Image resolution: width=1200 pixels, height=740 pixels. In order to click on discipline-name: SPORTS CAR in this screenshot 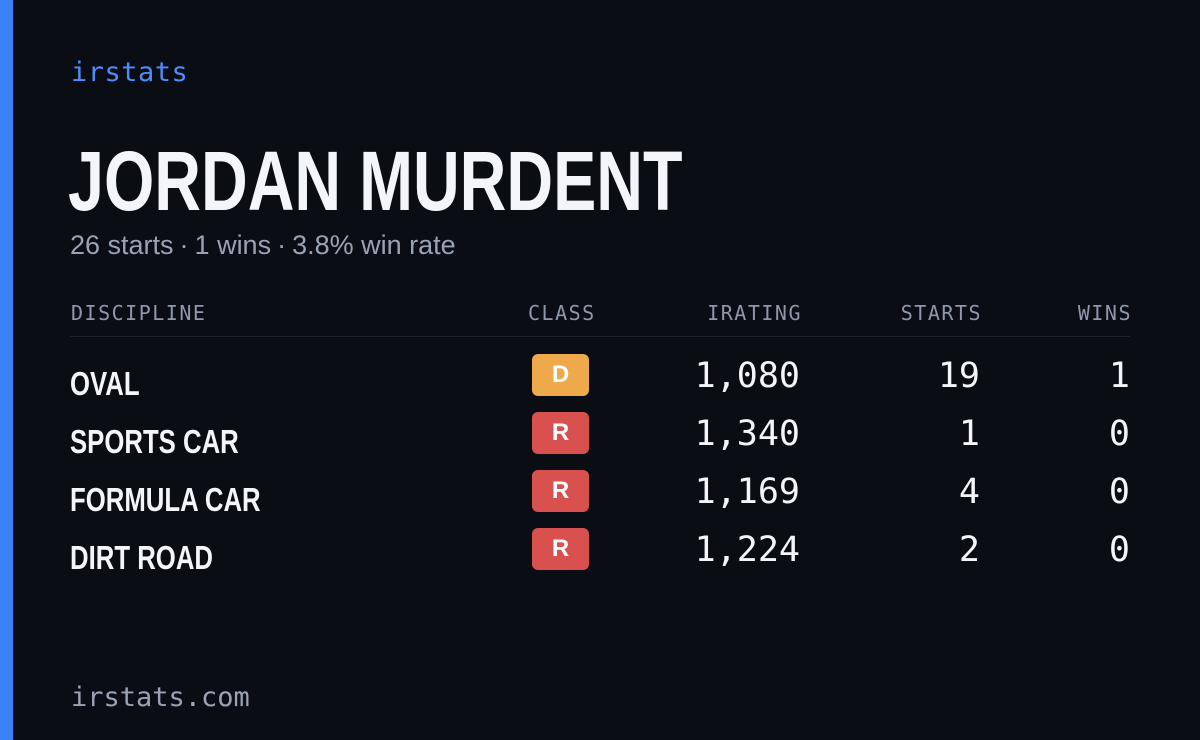, I will do `click(154, 441)`.